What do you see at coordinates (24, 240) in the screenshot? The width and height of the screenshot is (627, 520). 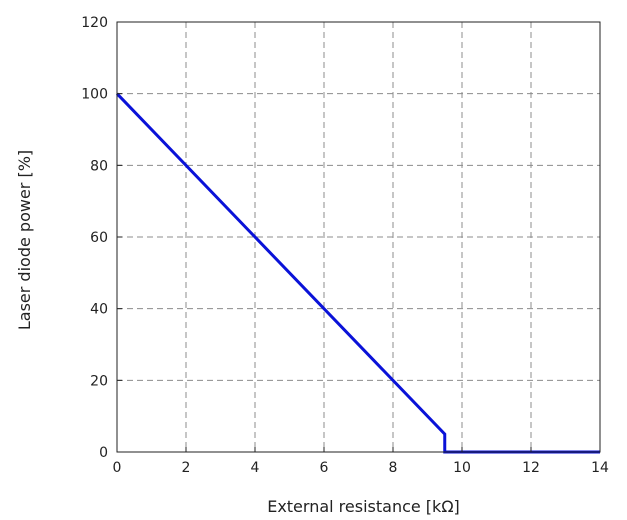 I see `y-axis-title: Laser diode power [%]` at bounding box center [24, 240].